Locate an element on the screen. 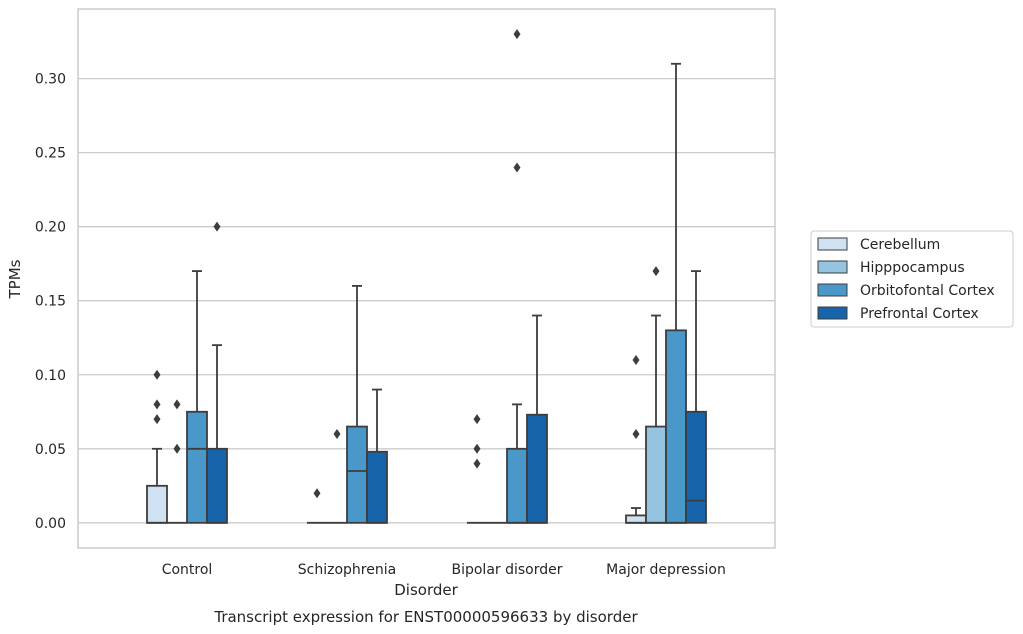 The height and width of the screenshot is (634, 1023). y-tick-label: 0.00 is located at coordinates (50, 524).